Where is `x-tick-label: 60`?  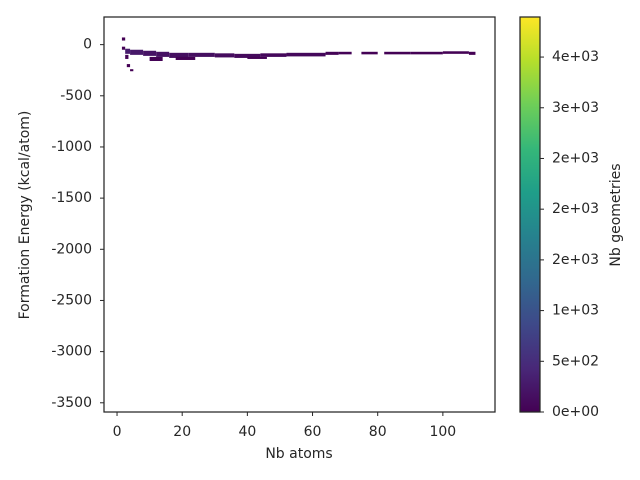
x-tick-label: 60 is located at coordinates (313, 432).